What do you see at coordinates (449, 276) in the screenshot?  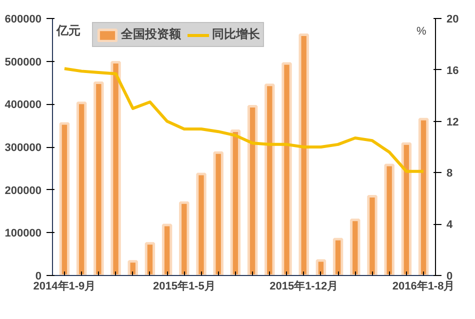 I see `y2-tick-label: 0` at bounding box center [449, 276].